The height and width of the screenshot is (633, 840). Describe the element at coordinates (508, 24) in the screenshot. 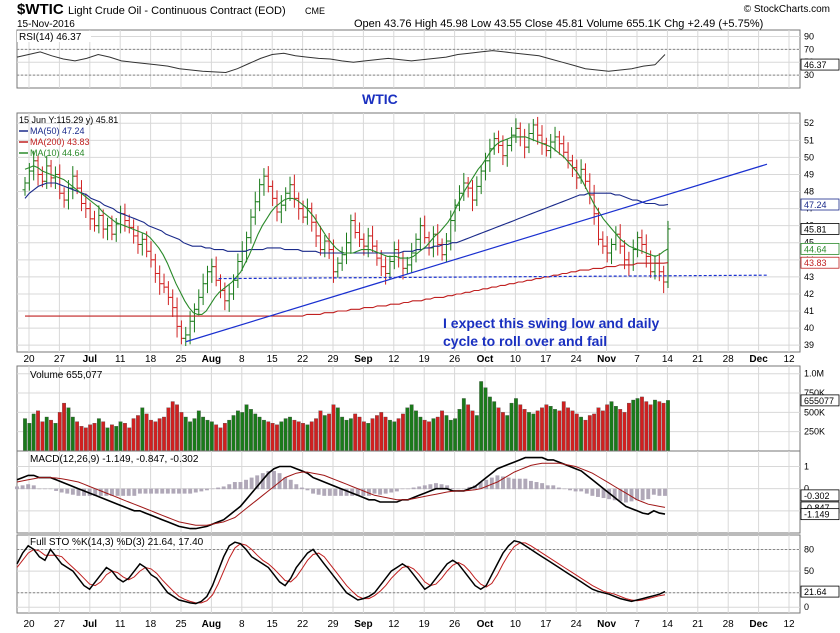

I see `low-value: 43.55` at that location.